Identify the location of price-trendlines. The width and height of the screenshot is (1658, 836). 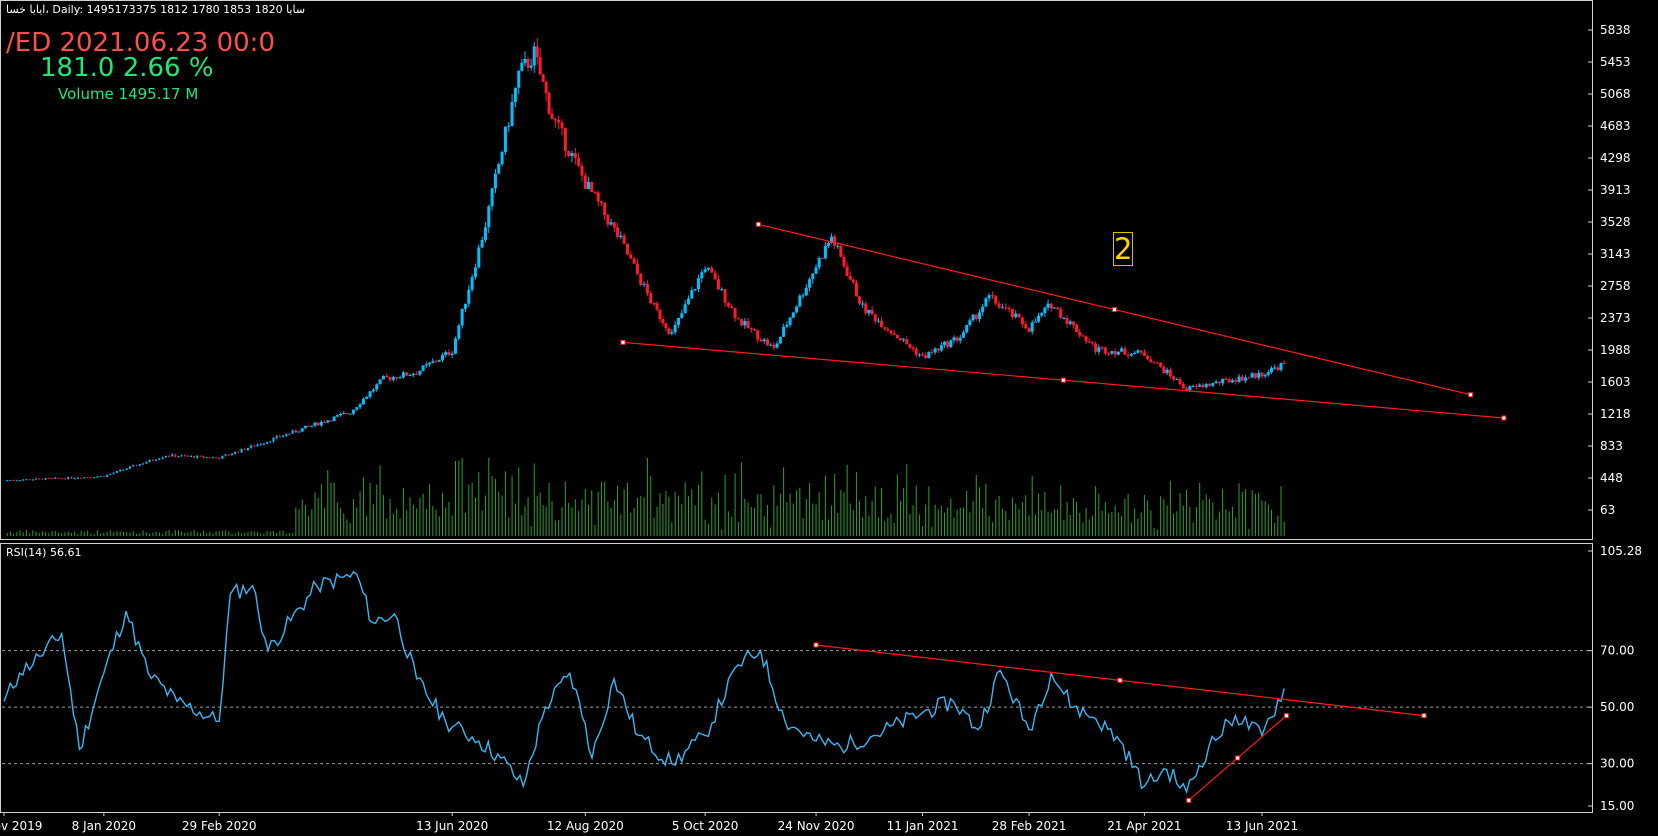
(1063, 321).